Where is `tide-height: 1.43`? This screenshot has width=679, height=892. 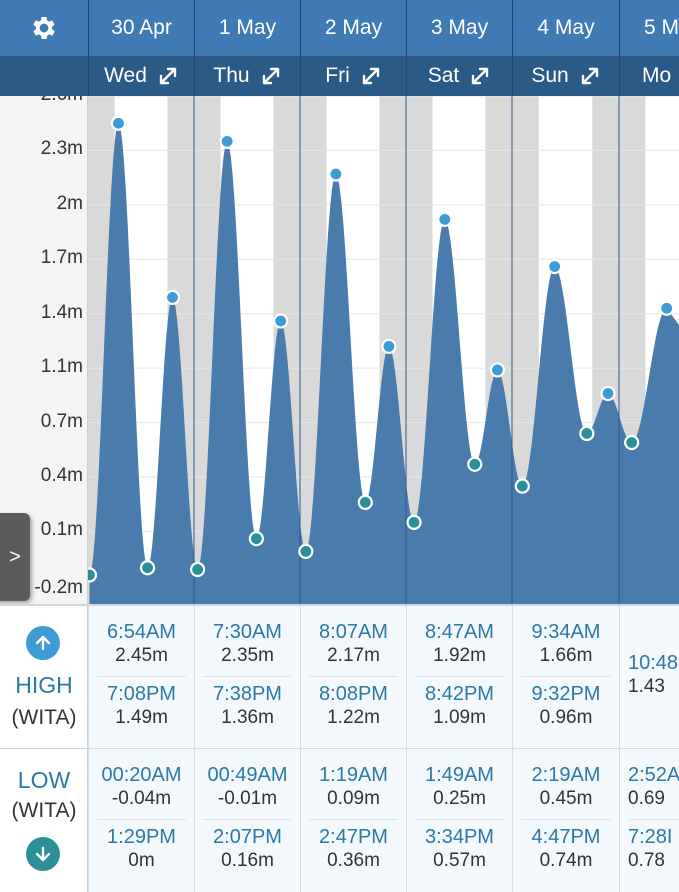
tide-height: 1.43 is located at coordinates (646, 686).